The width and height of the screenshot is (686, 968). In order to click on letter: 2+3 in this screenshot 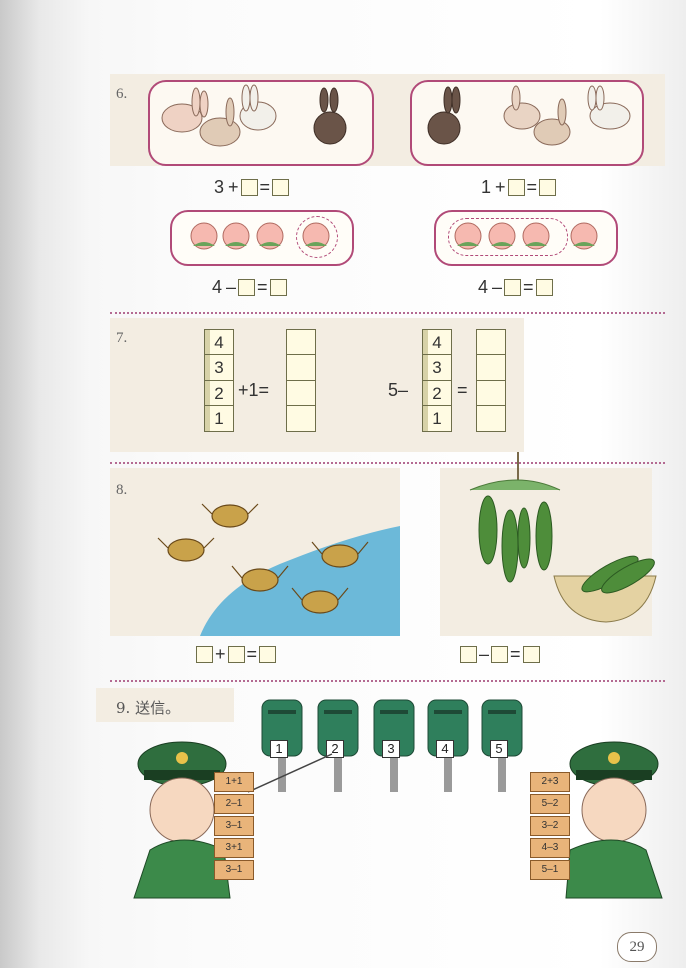, I will do `click(550, 782)`.